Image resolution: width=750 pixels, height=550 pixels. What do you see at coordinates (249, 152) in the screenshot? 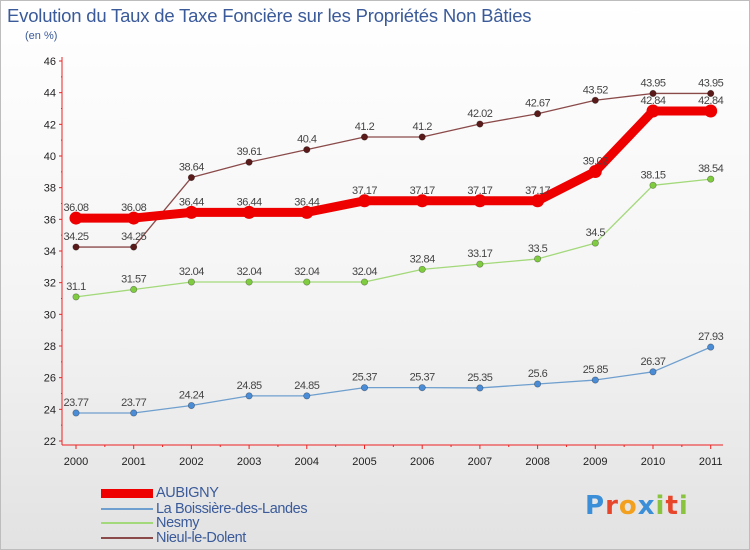
I see `data-label: 39.61` at bounding box center [249, 152].